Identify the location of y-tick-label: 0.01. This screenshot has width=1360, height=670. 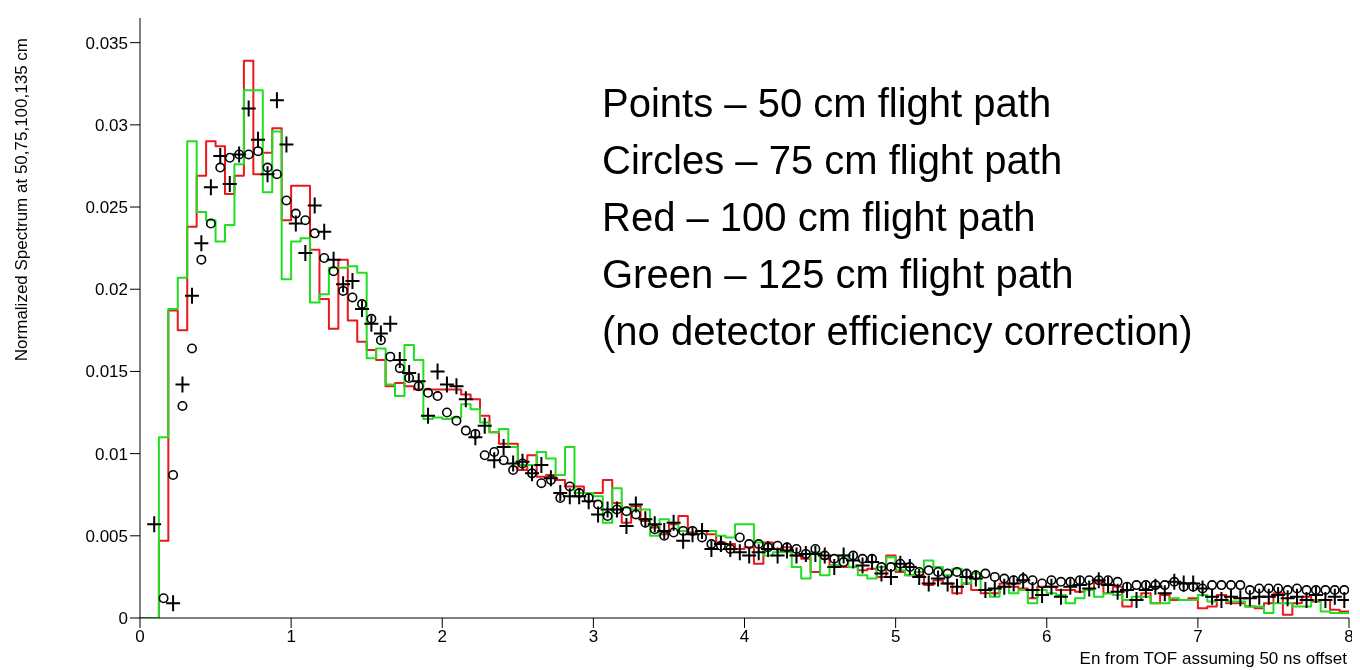
(111, 454).